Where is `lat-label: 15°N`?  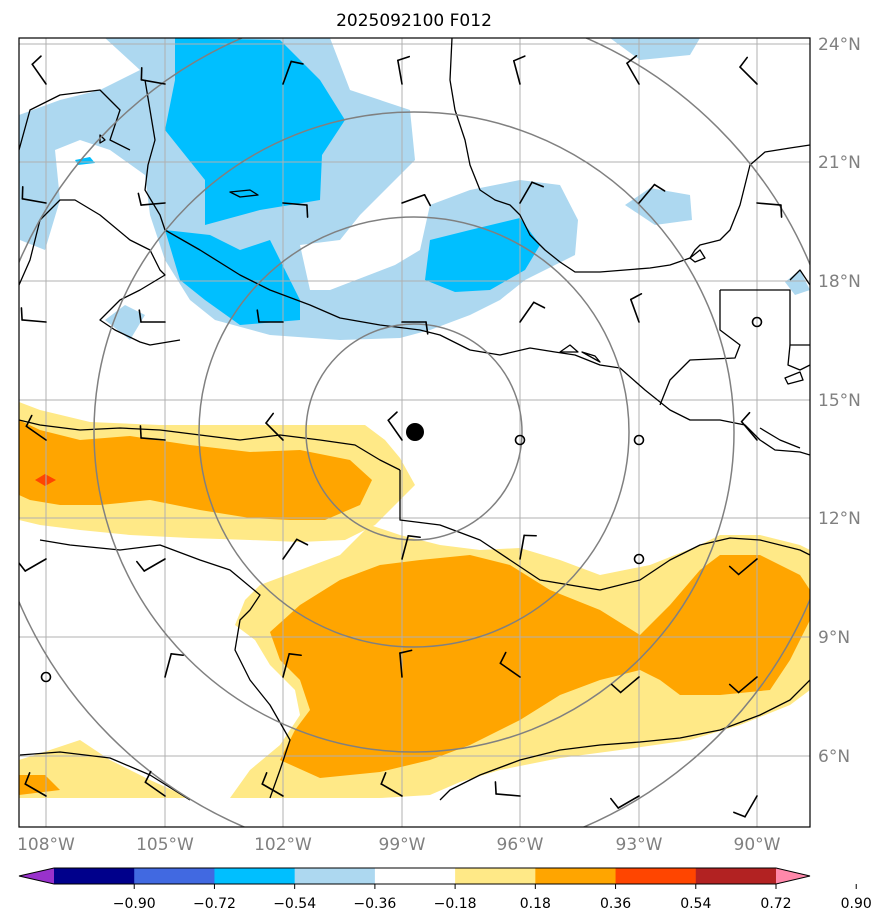
lat-label: 15°N is located at coordinates (839, 401).